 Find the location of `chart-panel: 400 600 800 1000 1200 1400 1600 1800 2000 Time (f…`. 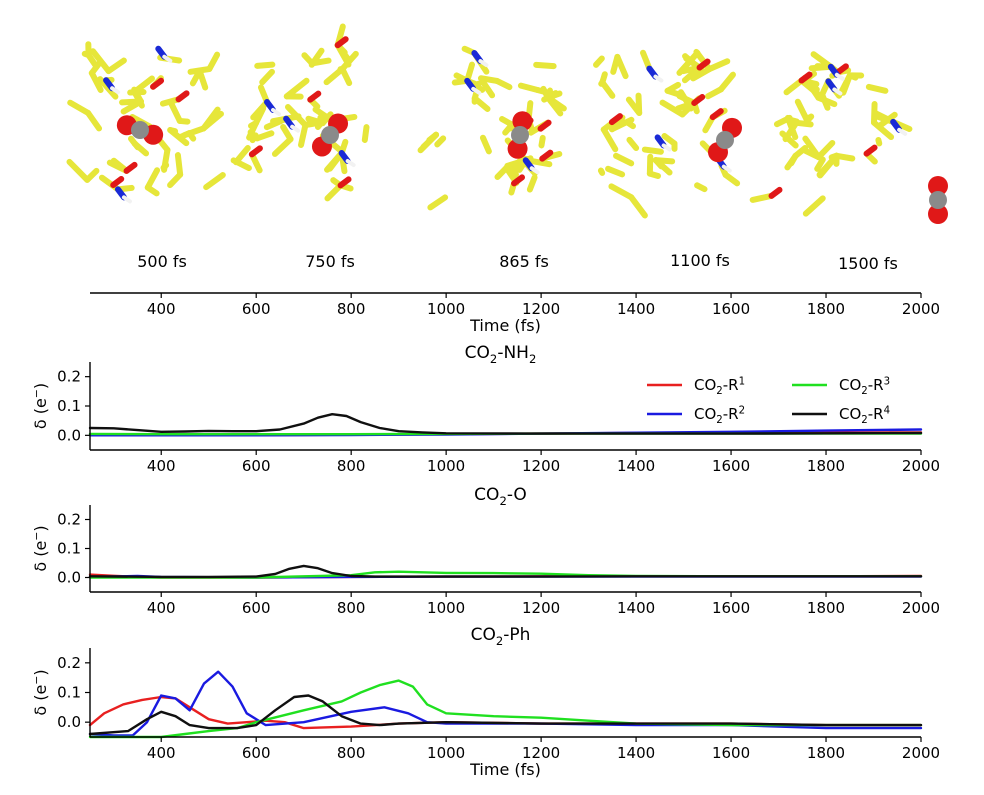

chart-panel: 400 600 800 1000 1200 1400 1600 1800 2000 Time (f… is located at coordinates (515, 313).